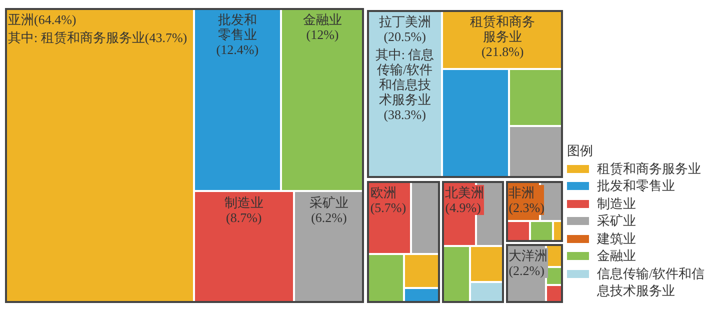 The height and width of the screenshot is (313, 720). Describe the element at coordinates (384, 192) in the screenshot. I see `category-label: 欧洲` at that location.